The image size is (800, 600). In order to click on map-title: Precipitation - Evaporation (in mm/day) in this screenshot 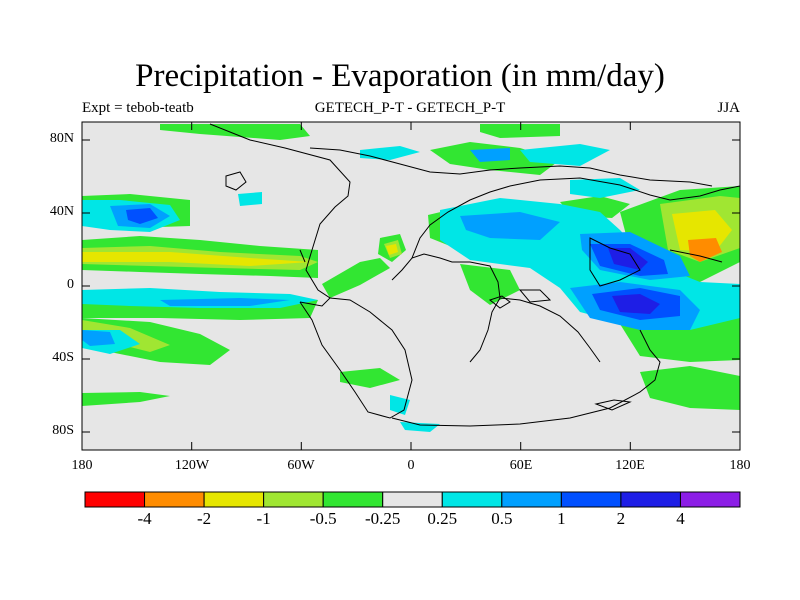, I will do `click(400, 76)`.